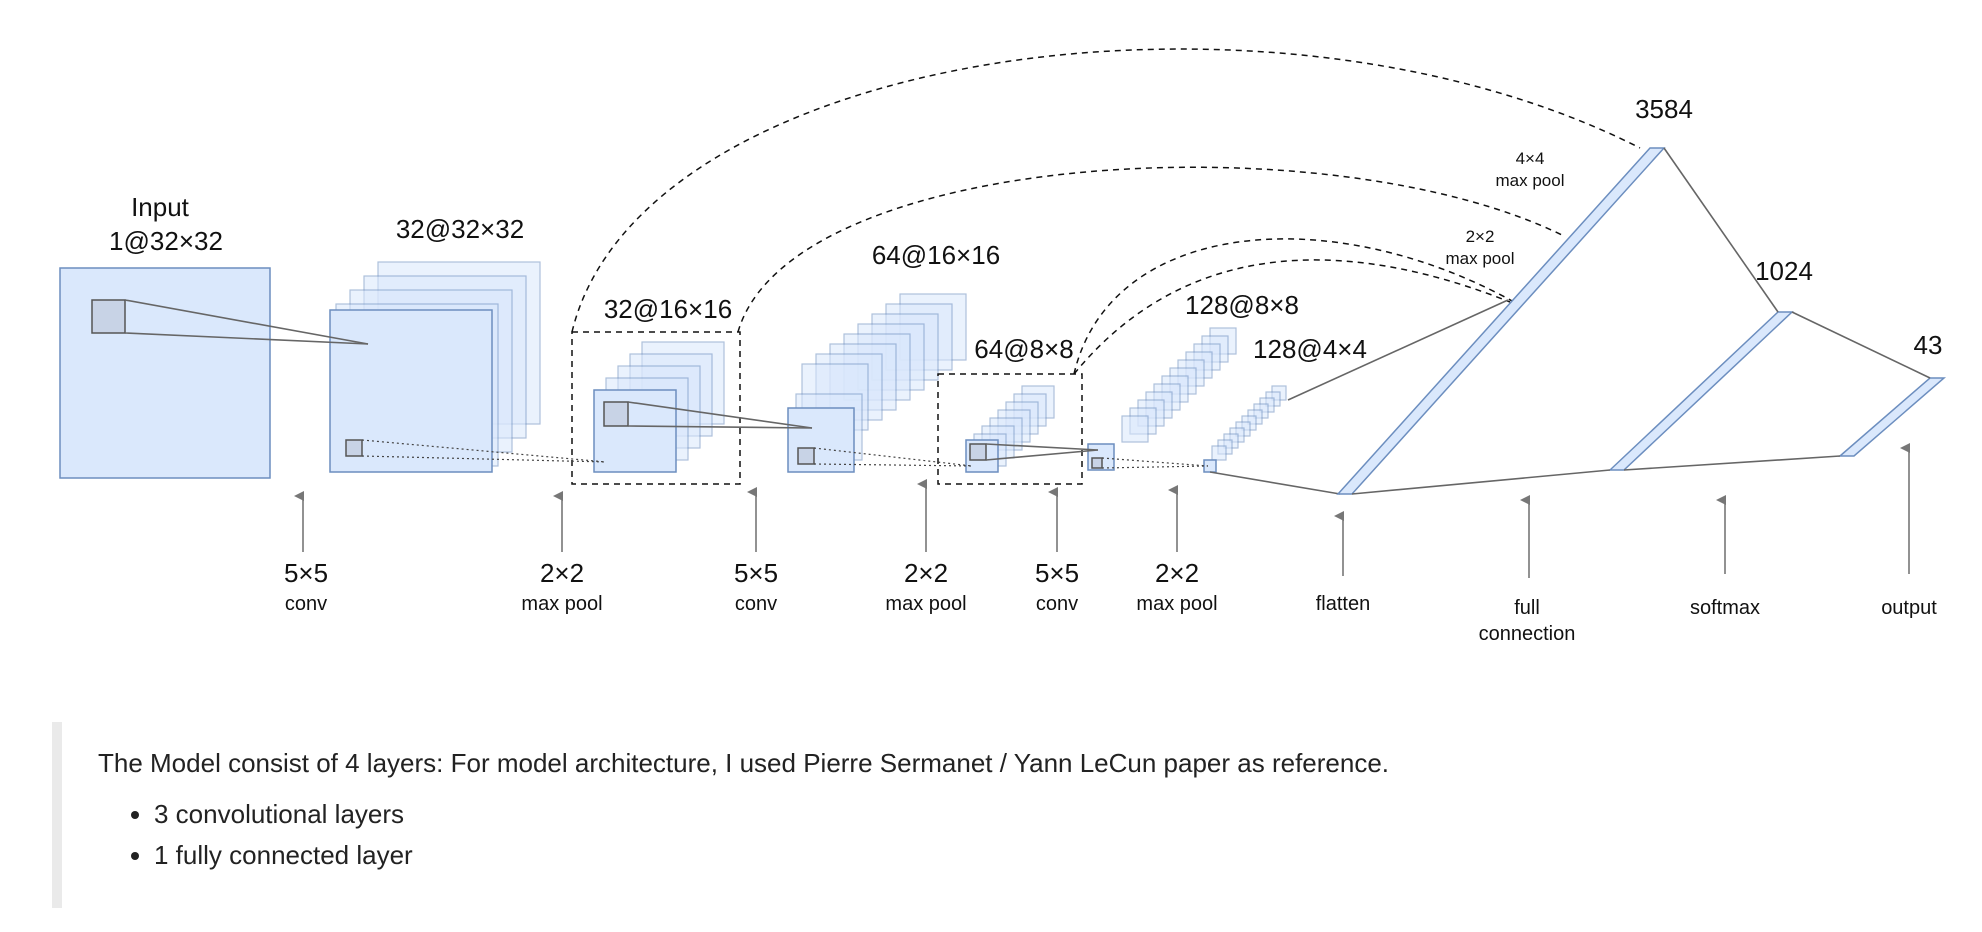 The height and width of the screenshot is (932, 1982). Describe the element at coordinates (978, 452) in the screenshot. I see `pool2-kernel` at that location.